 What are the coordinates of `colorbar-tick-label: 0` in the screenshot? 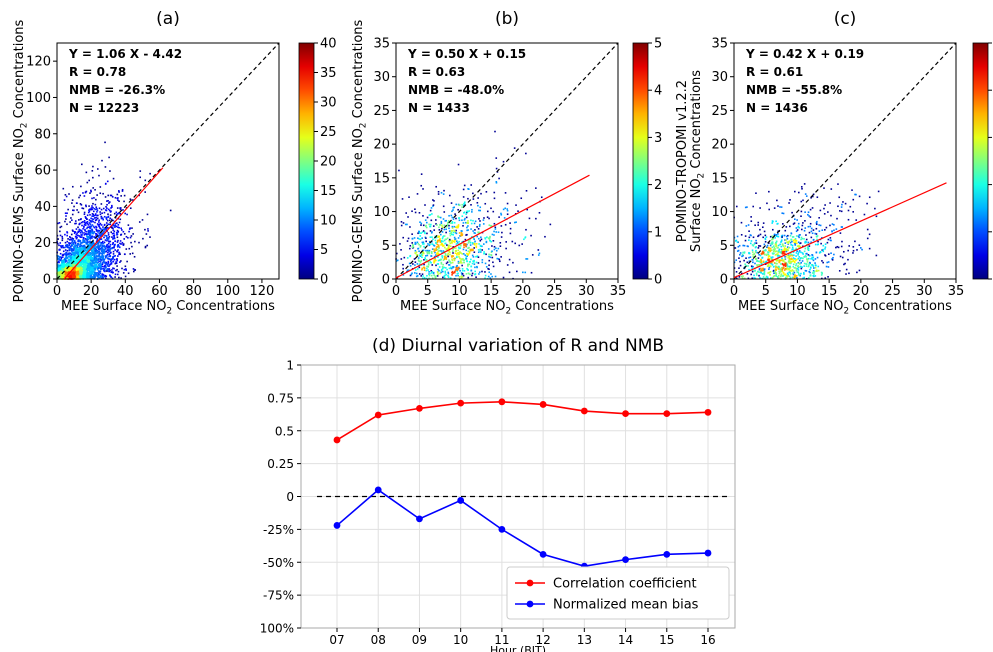 It's located at (658, 280).